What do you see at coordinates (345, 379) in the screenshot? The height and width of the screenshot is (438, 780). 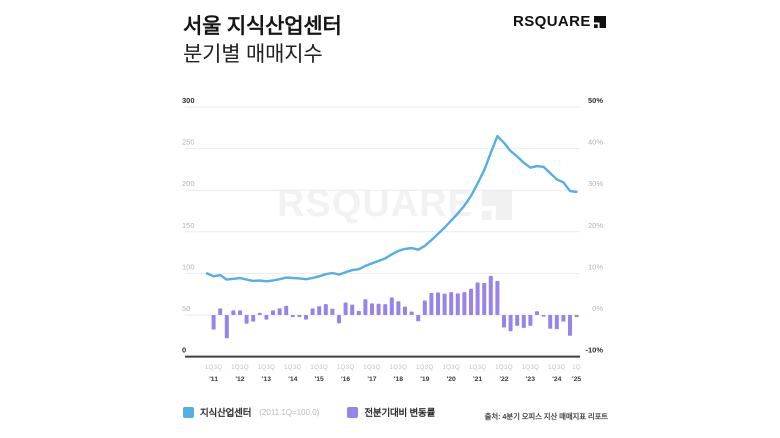 I see `year-tick-label: '16` at bounding box center [345, 379].